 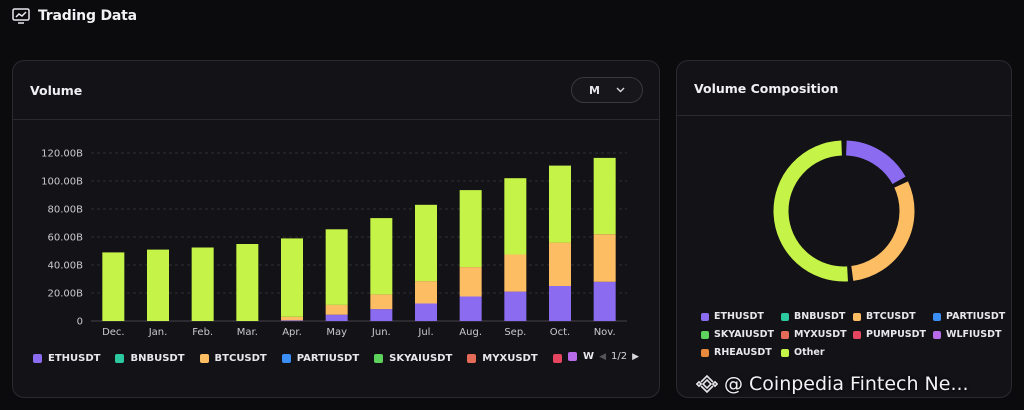 What do you see at coordinates (809, 352) in the screenshot?
I see `legend-label: Other` at bounding box center [809, 352].